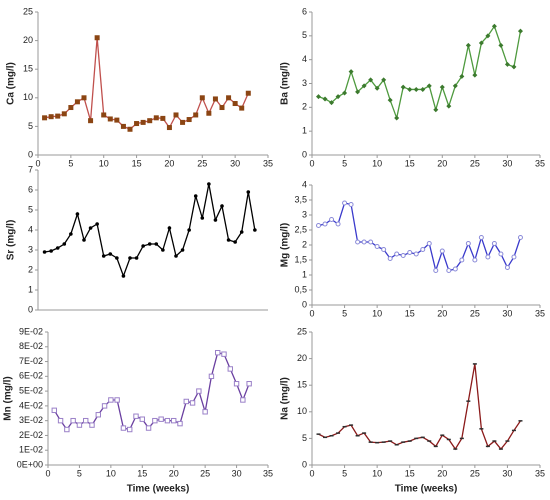  Describe the element at coordinates (28, 40) in the screenshot. I see `y-tick-label: 20` at that location.